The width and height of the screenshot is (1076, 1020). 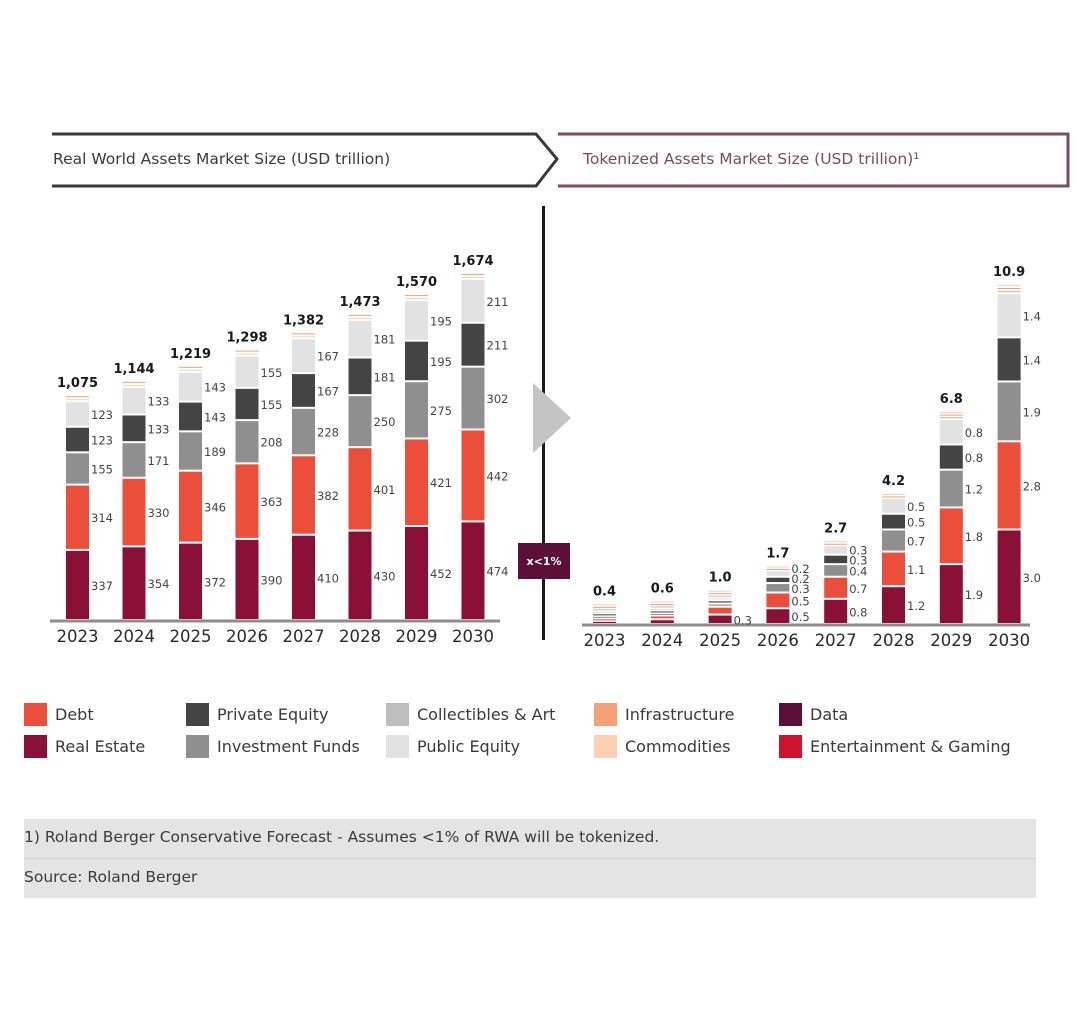 What do you see at coordinates (305, 160) in the screenshot?
I see `header-left-arrow-shape` at bounding box center [305, 160].